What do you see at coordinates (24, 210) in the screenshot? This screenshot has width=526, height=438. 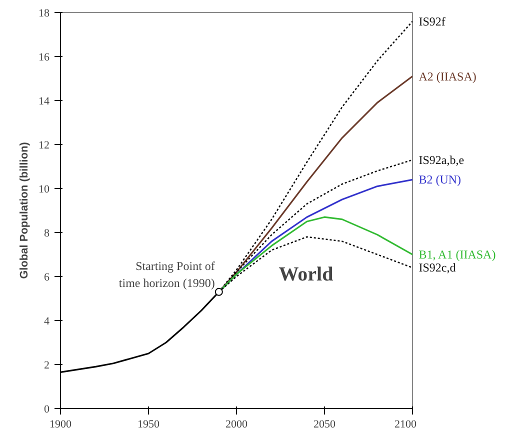 I see `y-axis-title: Global Population (billion)` at bounding box center [24, 210].